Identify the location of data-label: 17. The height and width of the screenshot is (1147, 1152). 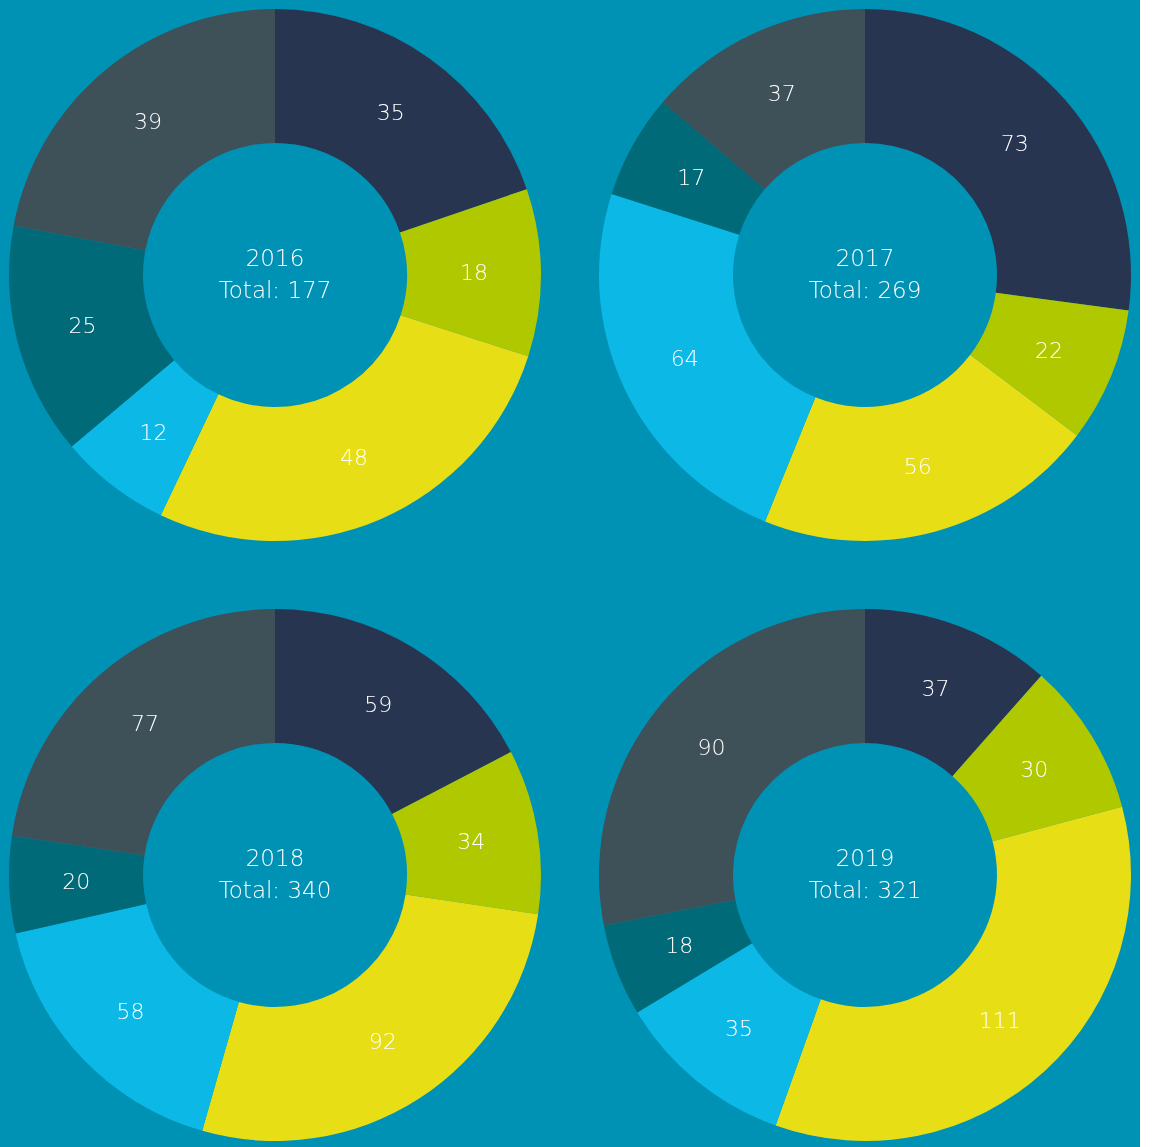
(691, 178).